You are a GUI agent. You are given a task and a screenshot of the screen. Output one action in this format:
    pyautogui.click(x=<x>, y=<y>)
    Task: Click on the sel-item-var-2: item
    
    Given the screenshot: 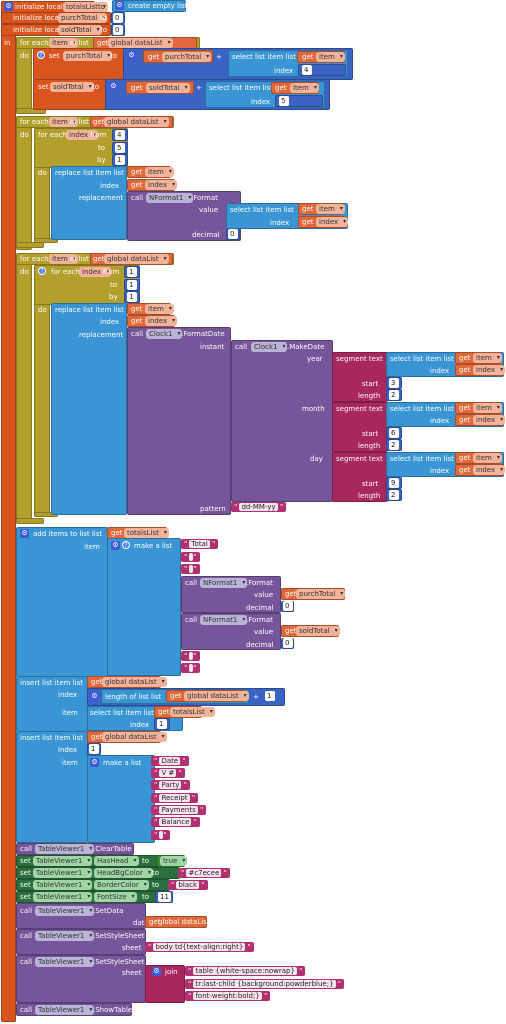 What is the action you would take?
    pyautogui.click(x=304, y=88)
    